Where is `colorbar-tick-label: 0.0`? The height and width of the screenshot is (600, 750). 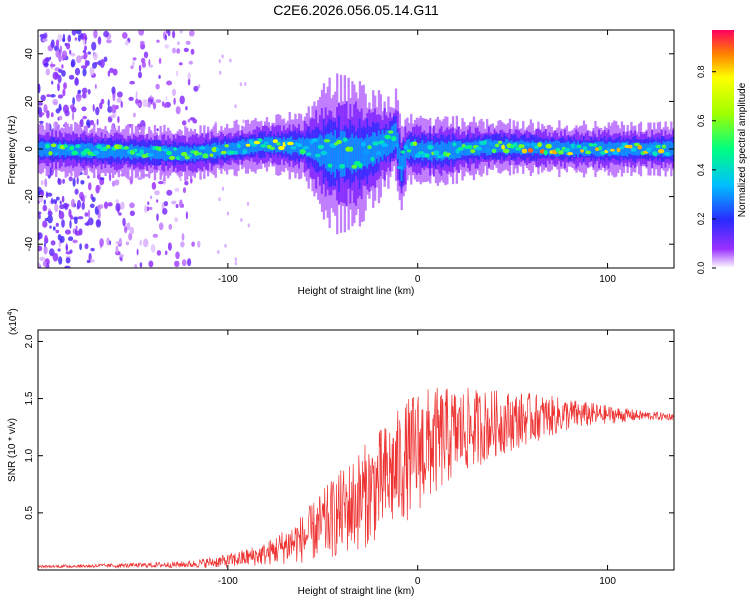 colorbar-tick-label: 0.0 is located at coordinates (701, 268).